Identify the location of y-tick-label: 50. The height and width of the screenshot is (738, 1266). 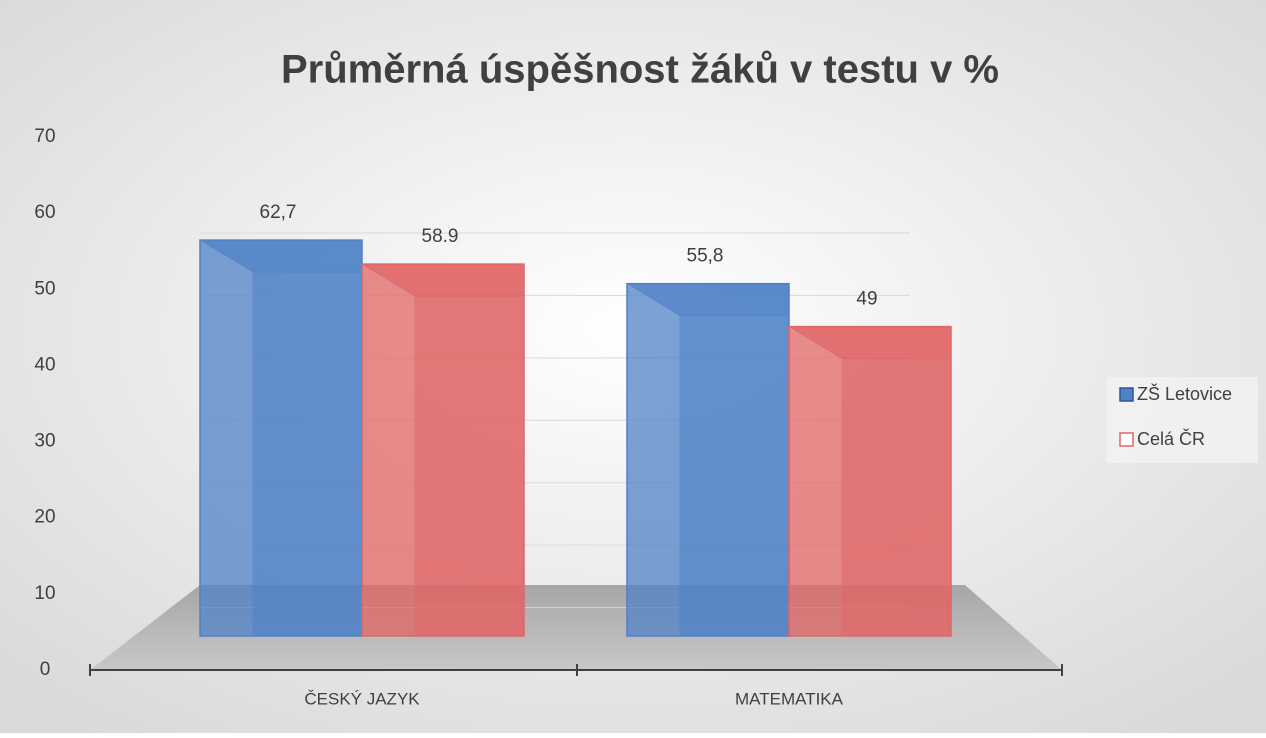
(44, 288).